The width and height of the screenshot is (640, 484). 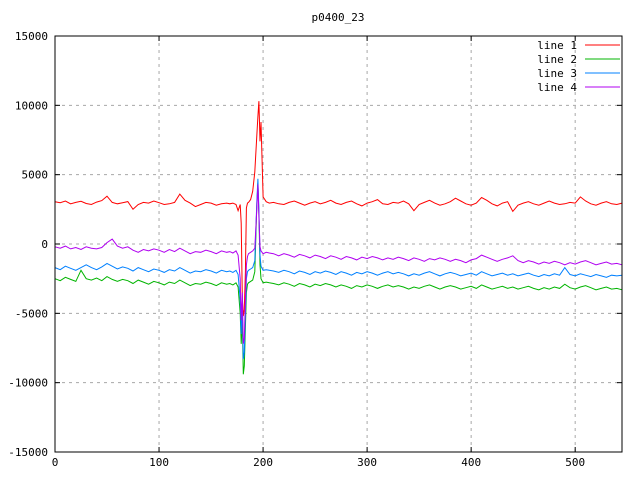 I want to click on legend-label: line 3, so click(x=557, y=73).